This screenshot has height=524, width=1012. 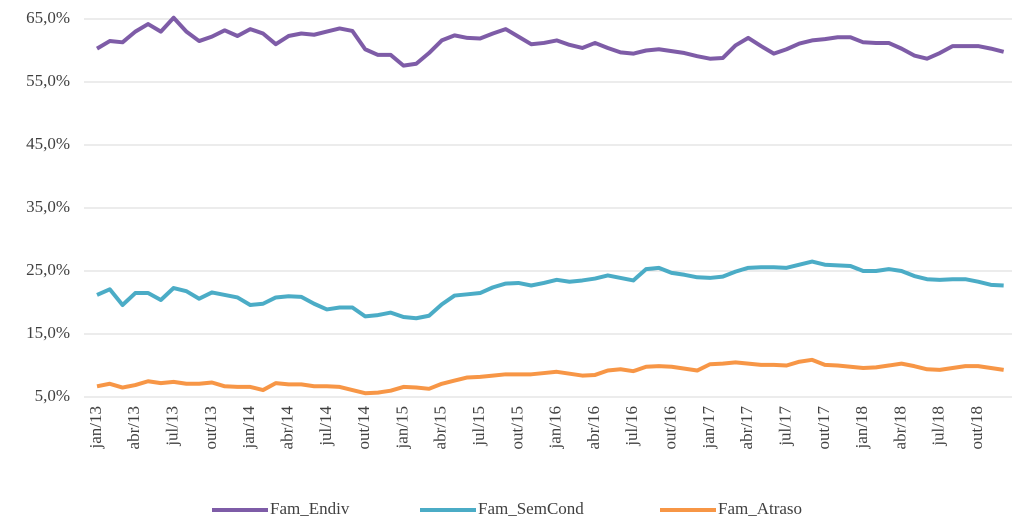 I want to click on y-tick-label: 65,0%, so click(x=48, y=17).